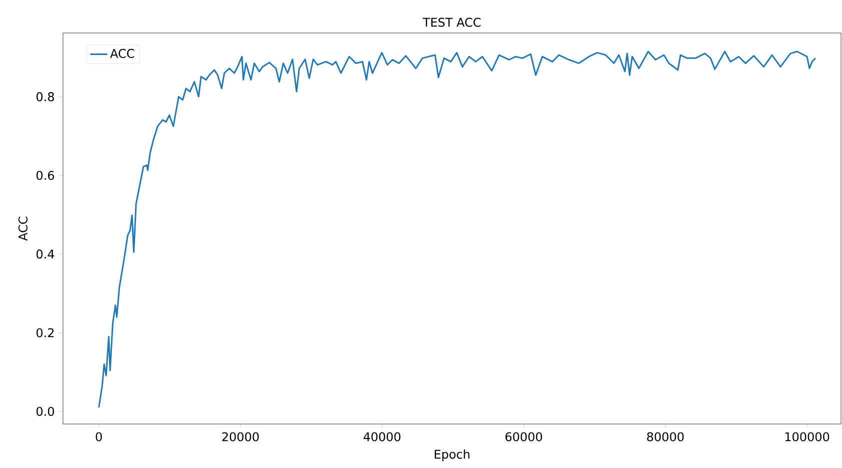 The height and width of the screenshot is (468, 842). I want to click on y-tick-label: 0.2, so click(45, 333).